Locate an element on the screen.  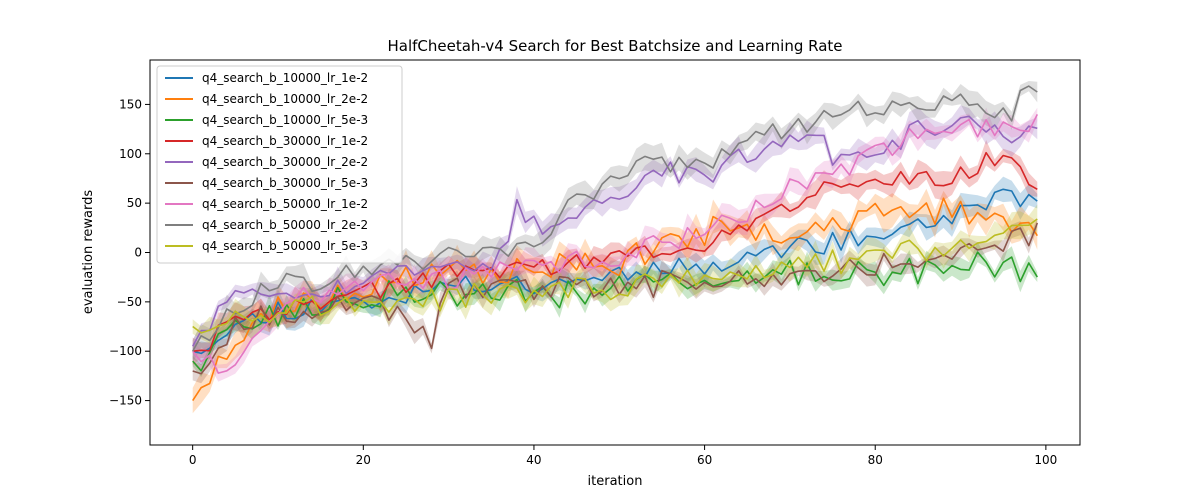
x-axis: 0 20 40 60 80 100 is located at coordinates (623, 456).